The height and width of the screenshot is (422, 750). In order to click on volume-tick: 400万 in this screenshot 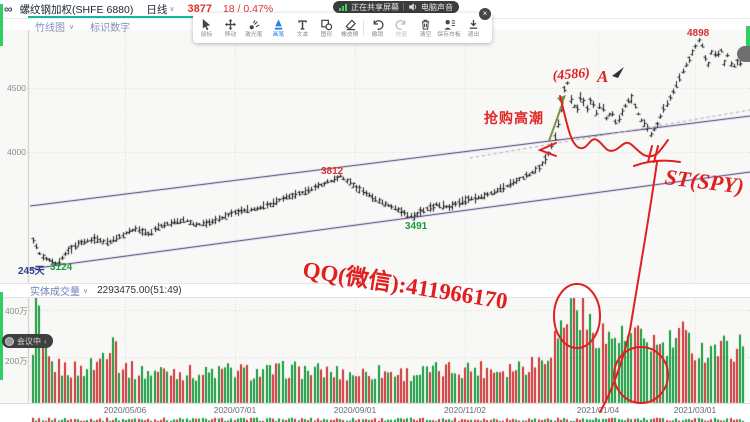, I will do `click(16, 311)`.